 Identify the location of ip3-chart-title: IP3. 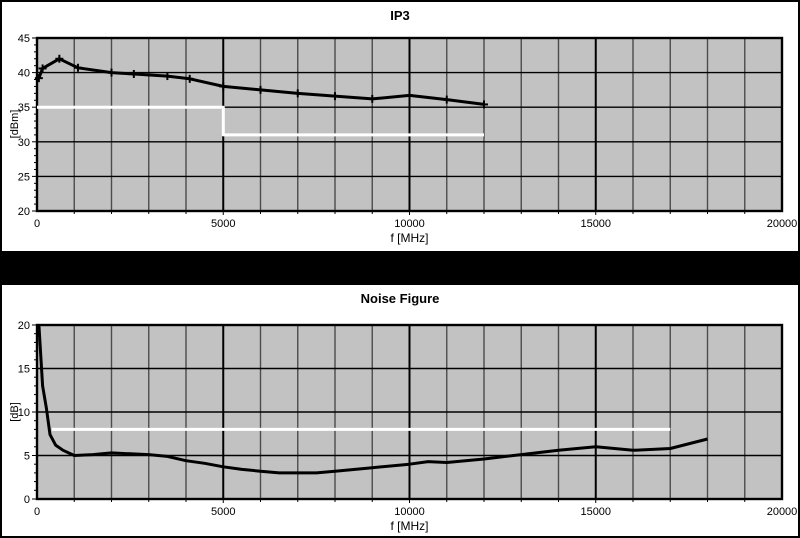
(400, 15).